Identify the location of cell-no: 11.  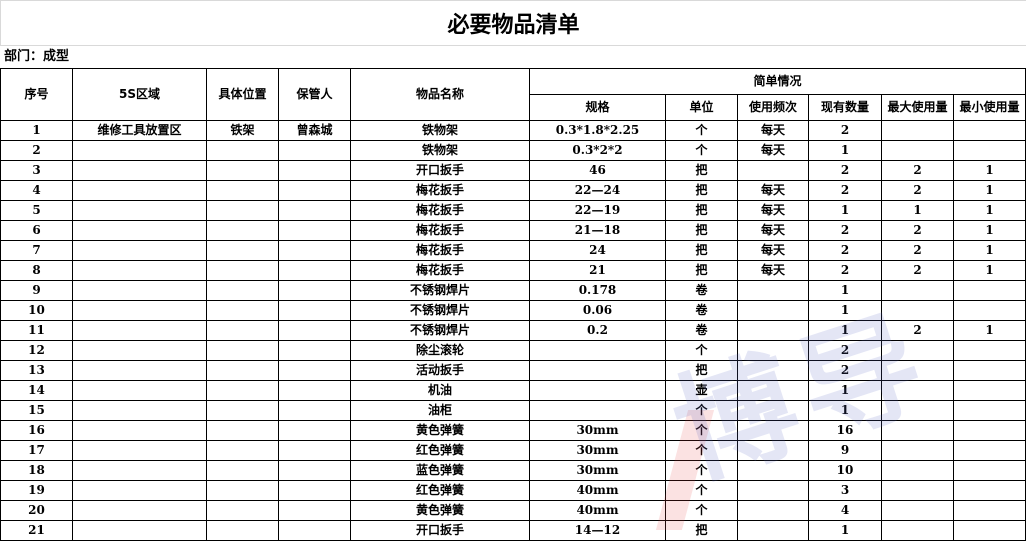
(36, 330).